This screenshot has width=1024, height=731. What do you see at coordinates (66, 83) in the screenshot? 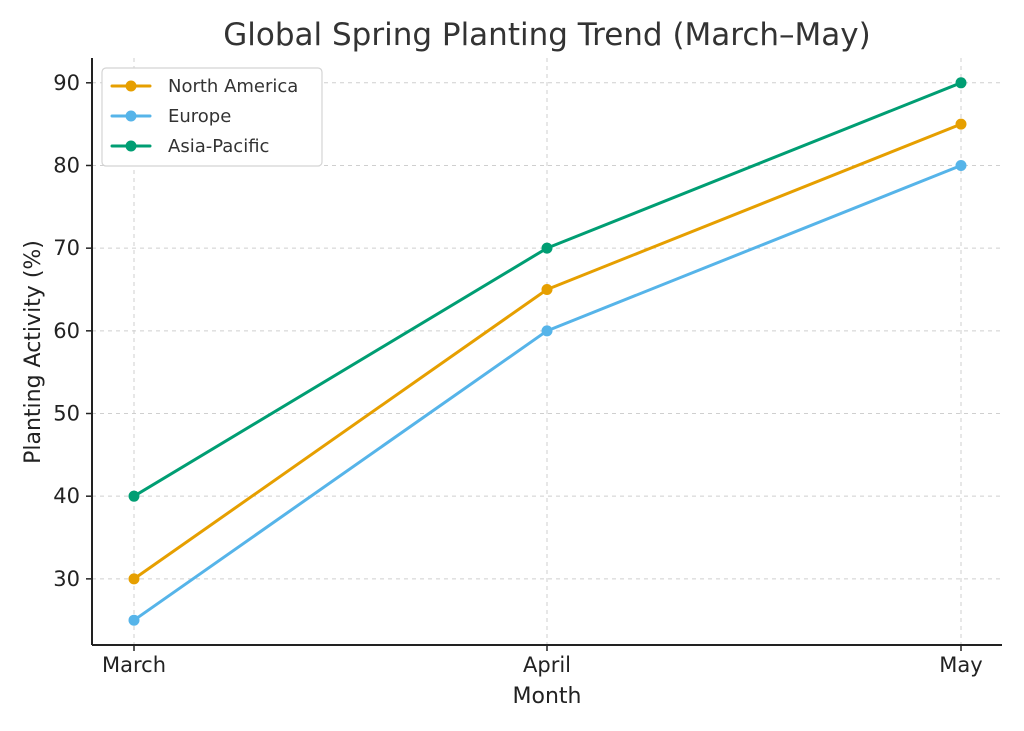
I see `y-tick-label-90: 90` at bounding box center [66, 83].